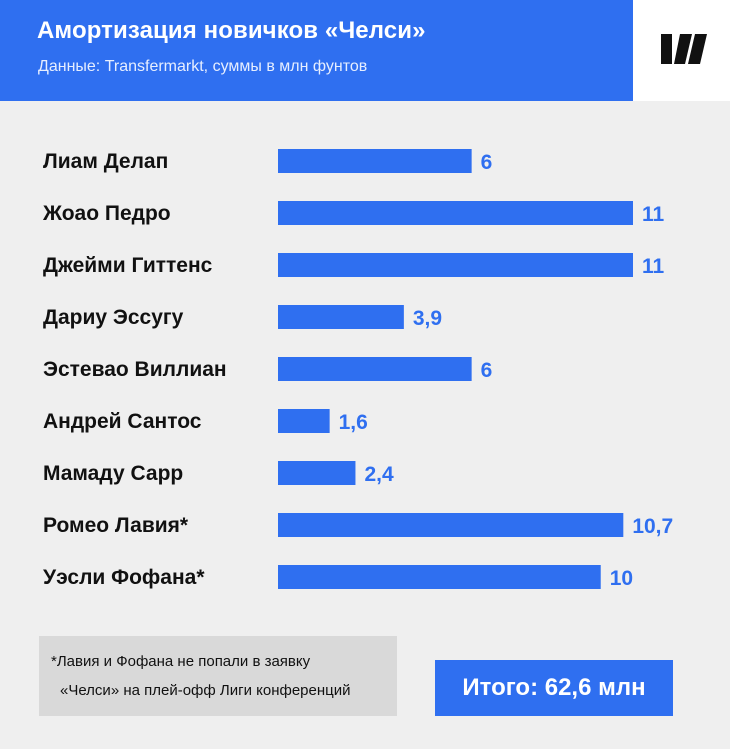  What do you see at coordinates (427, 318) in the screenshot?
I see `value-label: 3,9` at bounding box center [427, 318].